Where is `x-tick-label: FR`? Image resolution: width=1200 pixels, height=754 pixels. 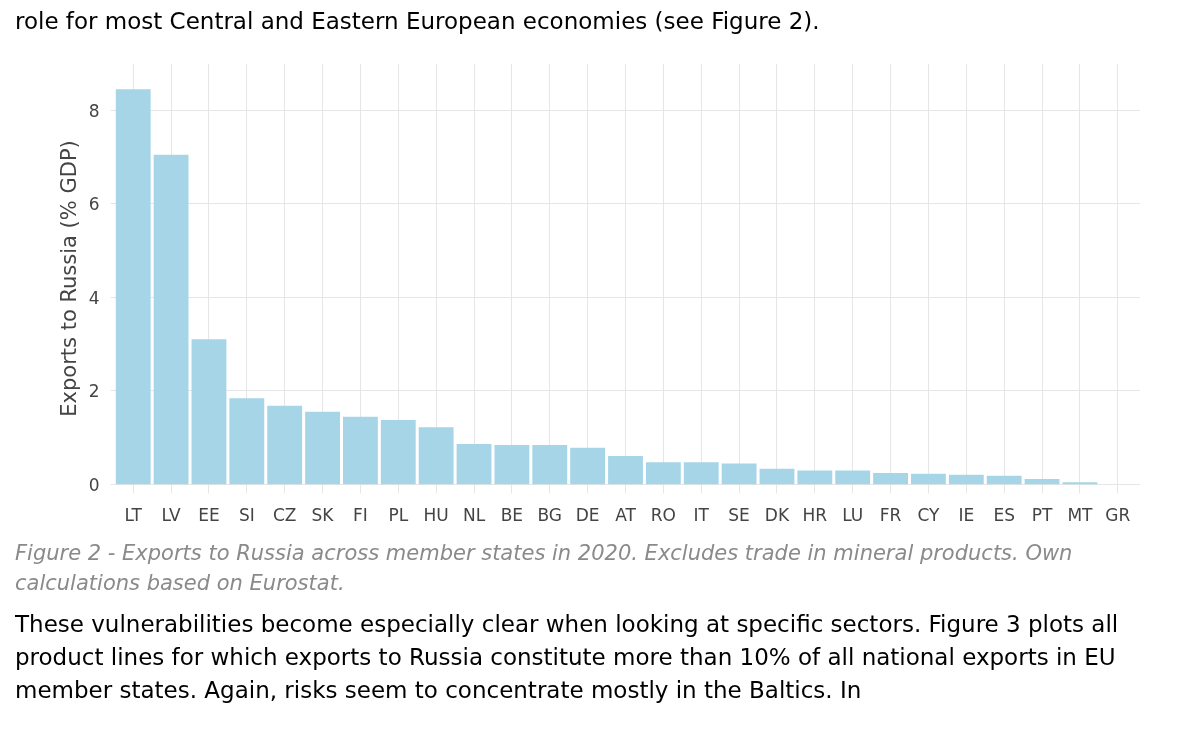 x-tick-label: FR is located at coordinates (890, 514).